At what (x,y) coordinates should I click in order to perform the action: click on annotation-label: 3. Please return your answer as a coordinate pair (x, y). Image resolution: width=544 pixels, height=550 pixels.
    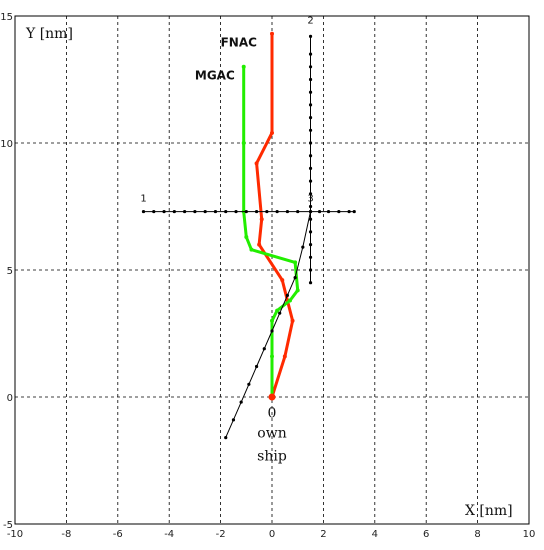
    Looking at the image, I should click on (310, 198).